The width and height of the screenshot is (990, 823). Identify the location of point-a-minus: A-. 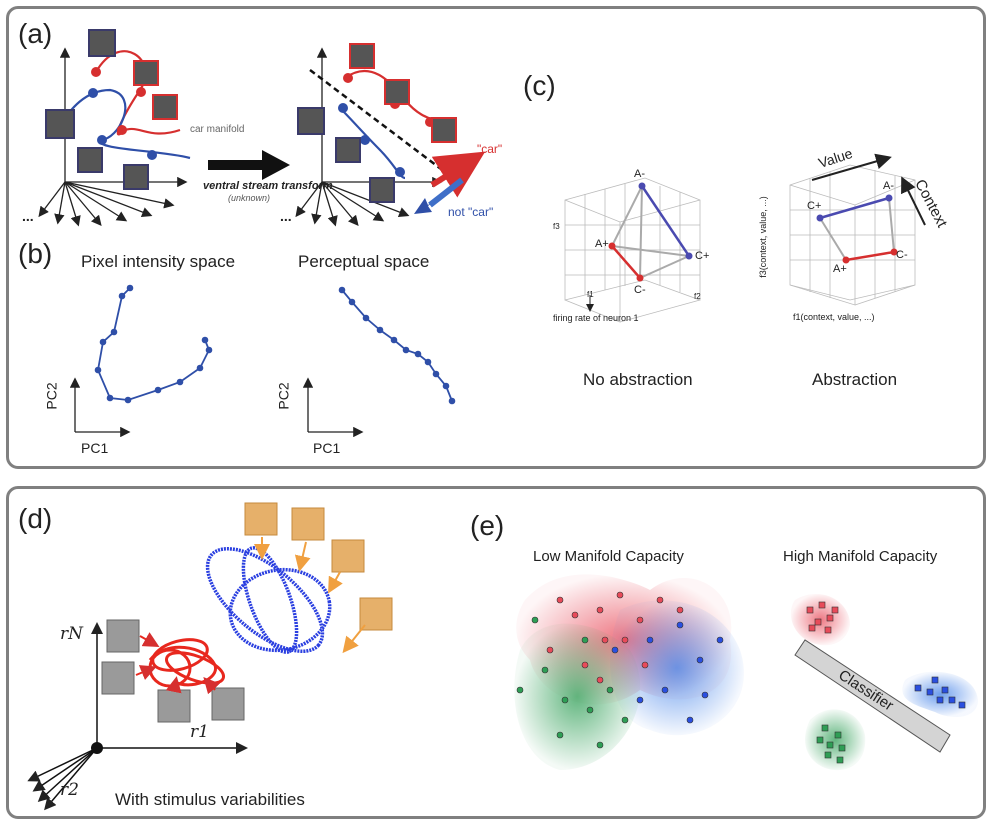
(639, 174).